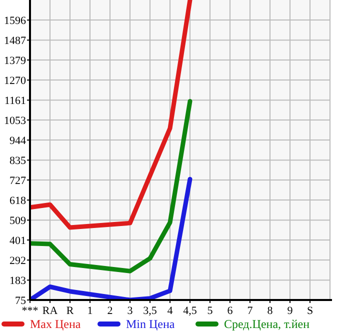  What do you see at coordinates (190, 311) in the screenshot?
I see `x-tick-label: 4,5` at bounding box center [190, 311].